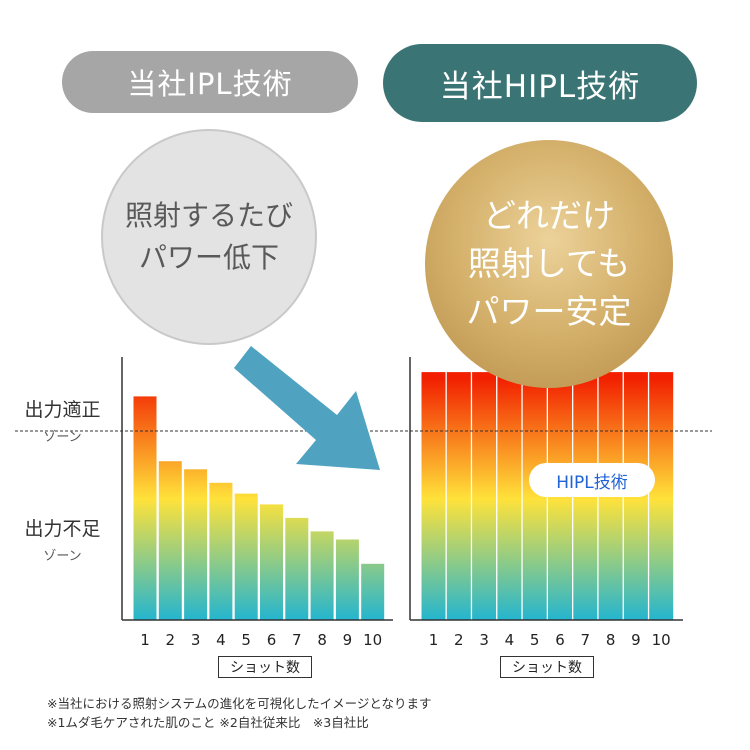 This screenshot has width=750, height=750. Describe the element at coordinates (550, 640) in the screenshot. I see `hipl-tick-labels: 1 2 3 4 5 6 7 8 9 10` at that location.